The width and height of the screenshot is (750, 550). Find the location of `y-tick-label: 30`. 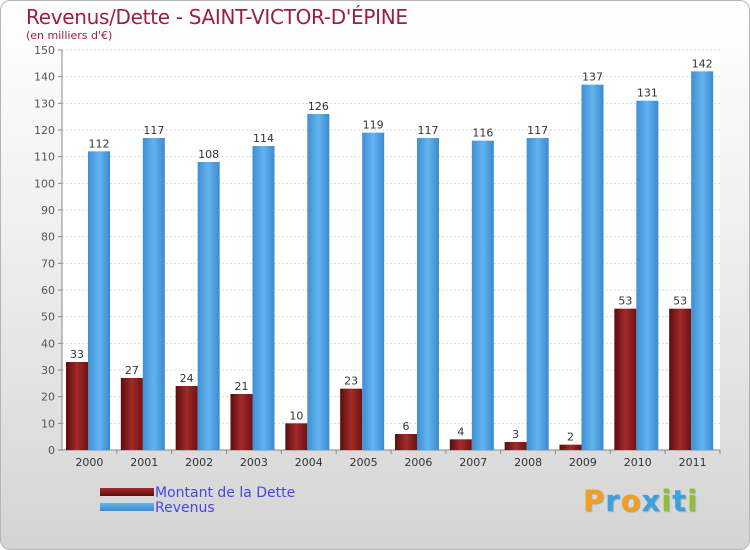

y-tick-label: 30 is located at coordinates (48, 370).